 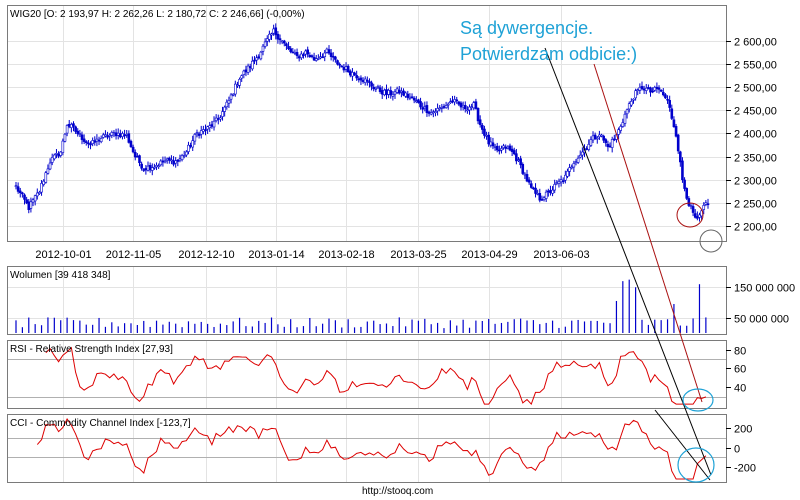 What do you see at coordinates (63, 255) in the screenshot?
I see `date-x-tick-label: 2012-10-01` at bounding box center [63, 255].